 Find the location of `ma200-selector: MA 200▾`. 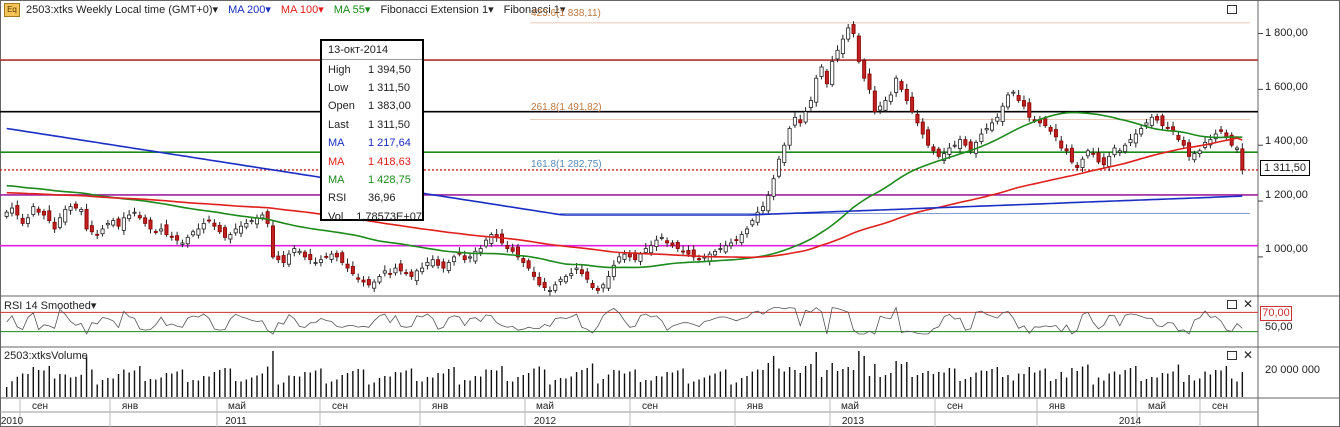

ma200-selector: MA 200▾ is located at coordinates (249, 9).